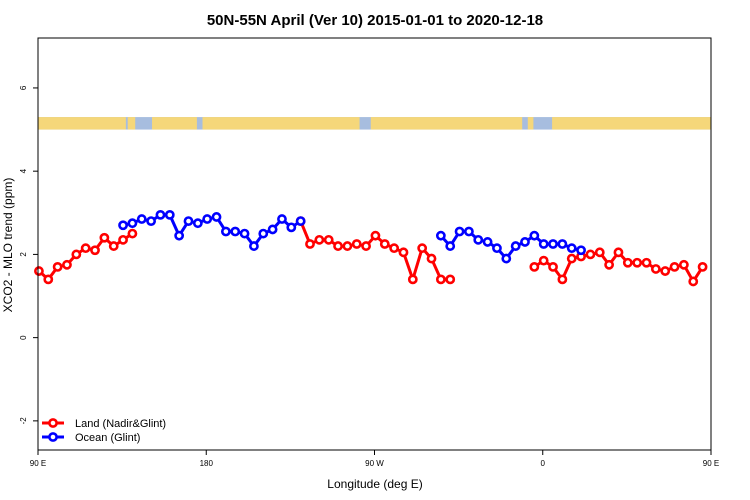 This screenshot has width=750, height=500. What do you see at coordinates (23, 337) in the screenshot?
I see `y-tick-label: 0` at bounding box center [23, 337].